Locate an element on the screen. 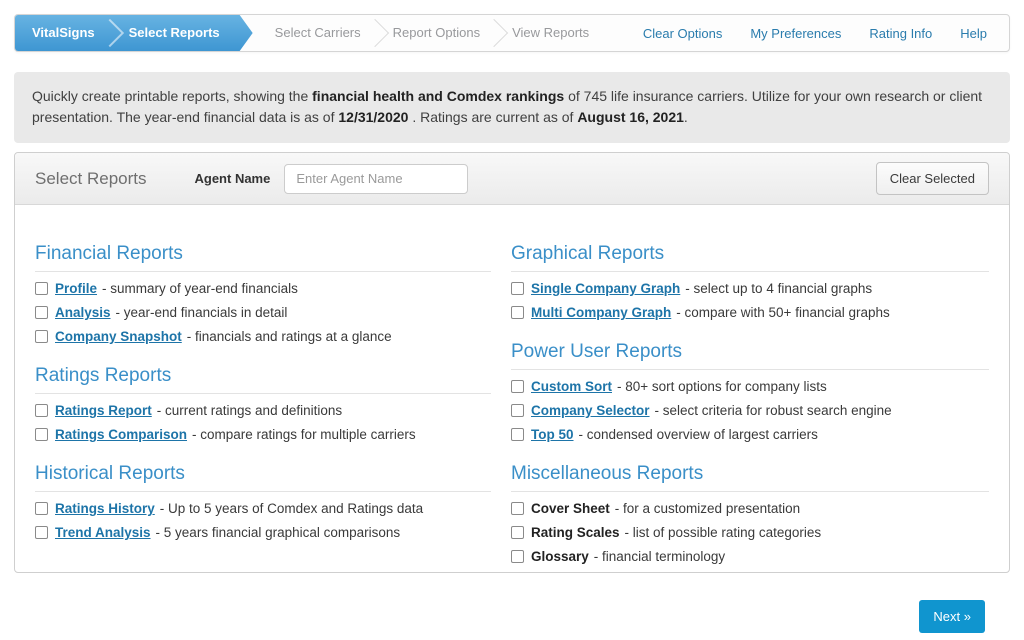 The height and width of the screenshot is (640, 1024). report-link: Single Company Graph is located at coordinates (606, 288).